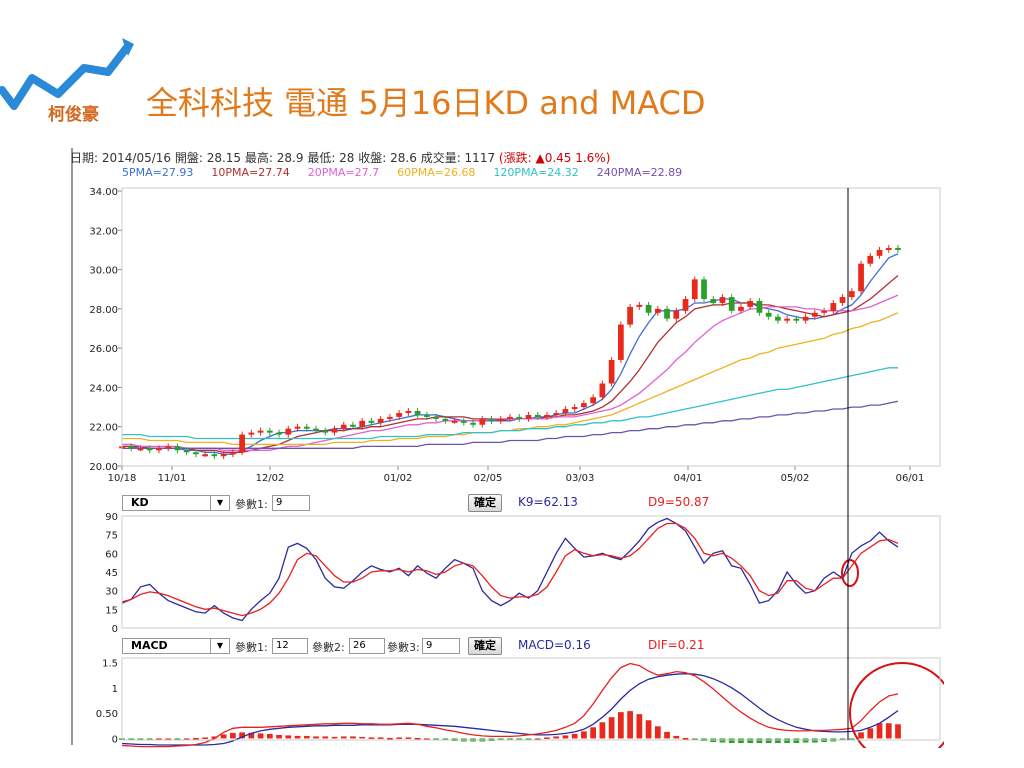 The image size is (1024, 768). I want to click on macd-param2-input: 26, so click(367, 646).